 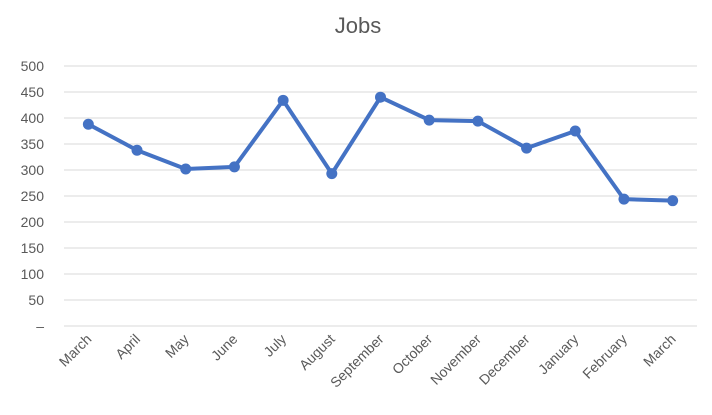 I want to click on y-tick-label: 150, so click(x=33, y=248).